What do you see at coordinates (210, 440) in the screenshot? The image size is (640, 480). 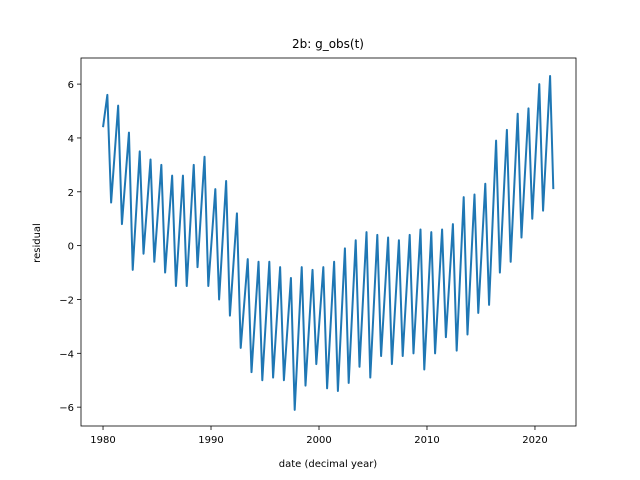 I see `x-tick-label: 1990` at bounding box center [210, 440].